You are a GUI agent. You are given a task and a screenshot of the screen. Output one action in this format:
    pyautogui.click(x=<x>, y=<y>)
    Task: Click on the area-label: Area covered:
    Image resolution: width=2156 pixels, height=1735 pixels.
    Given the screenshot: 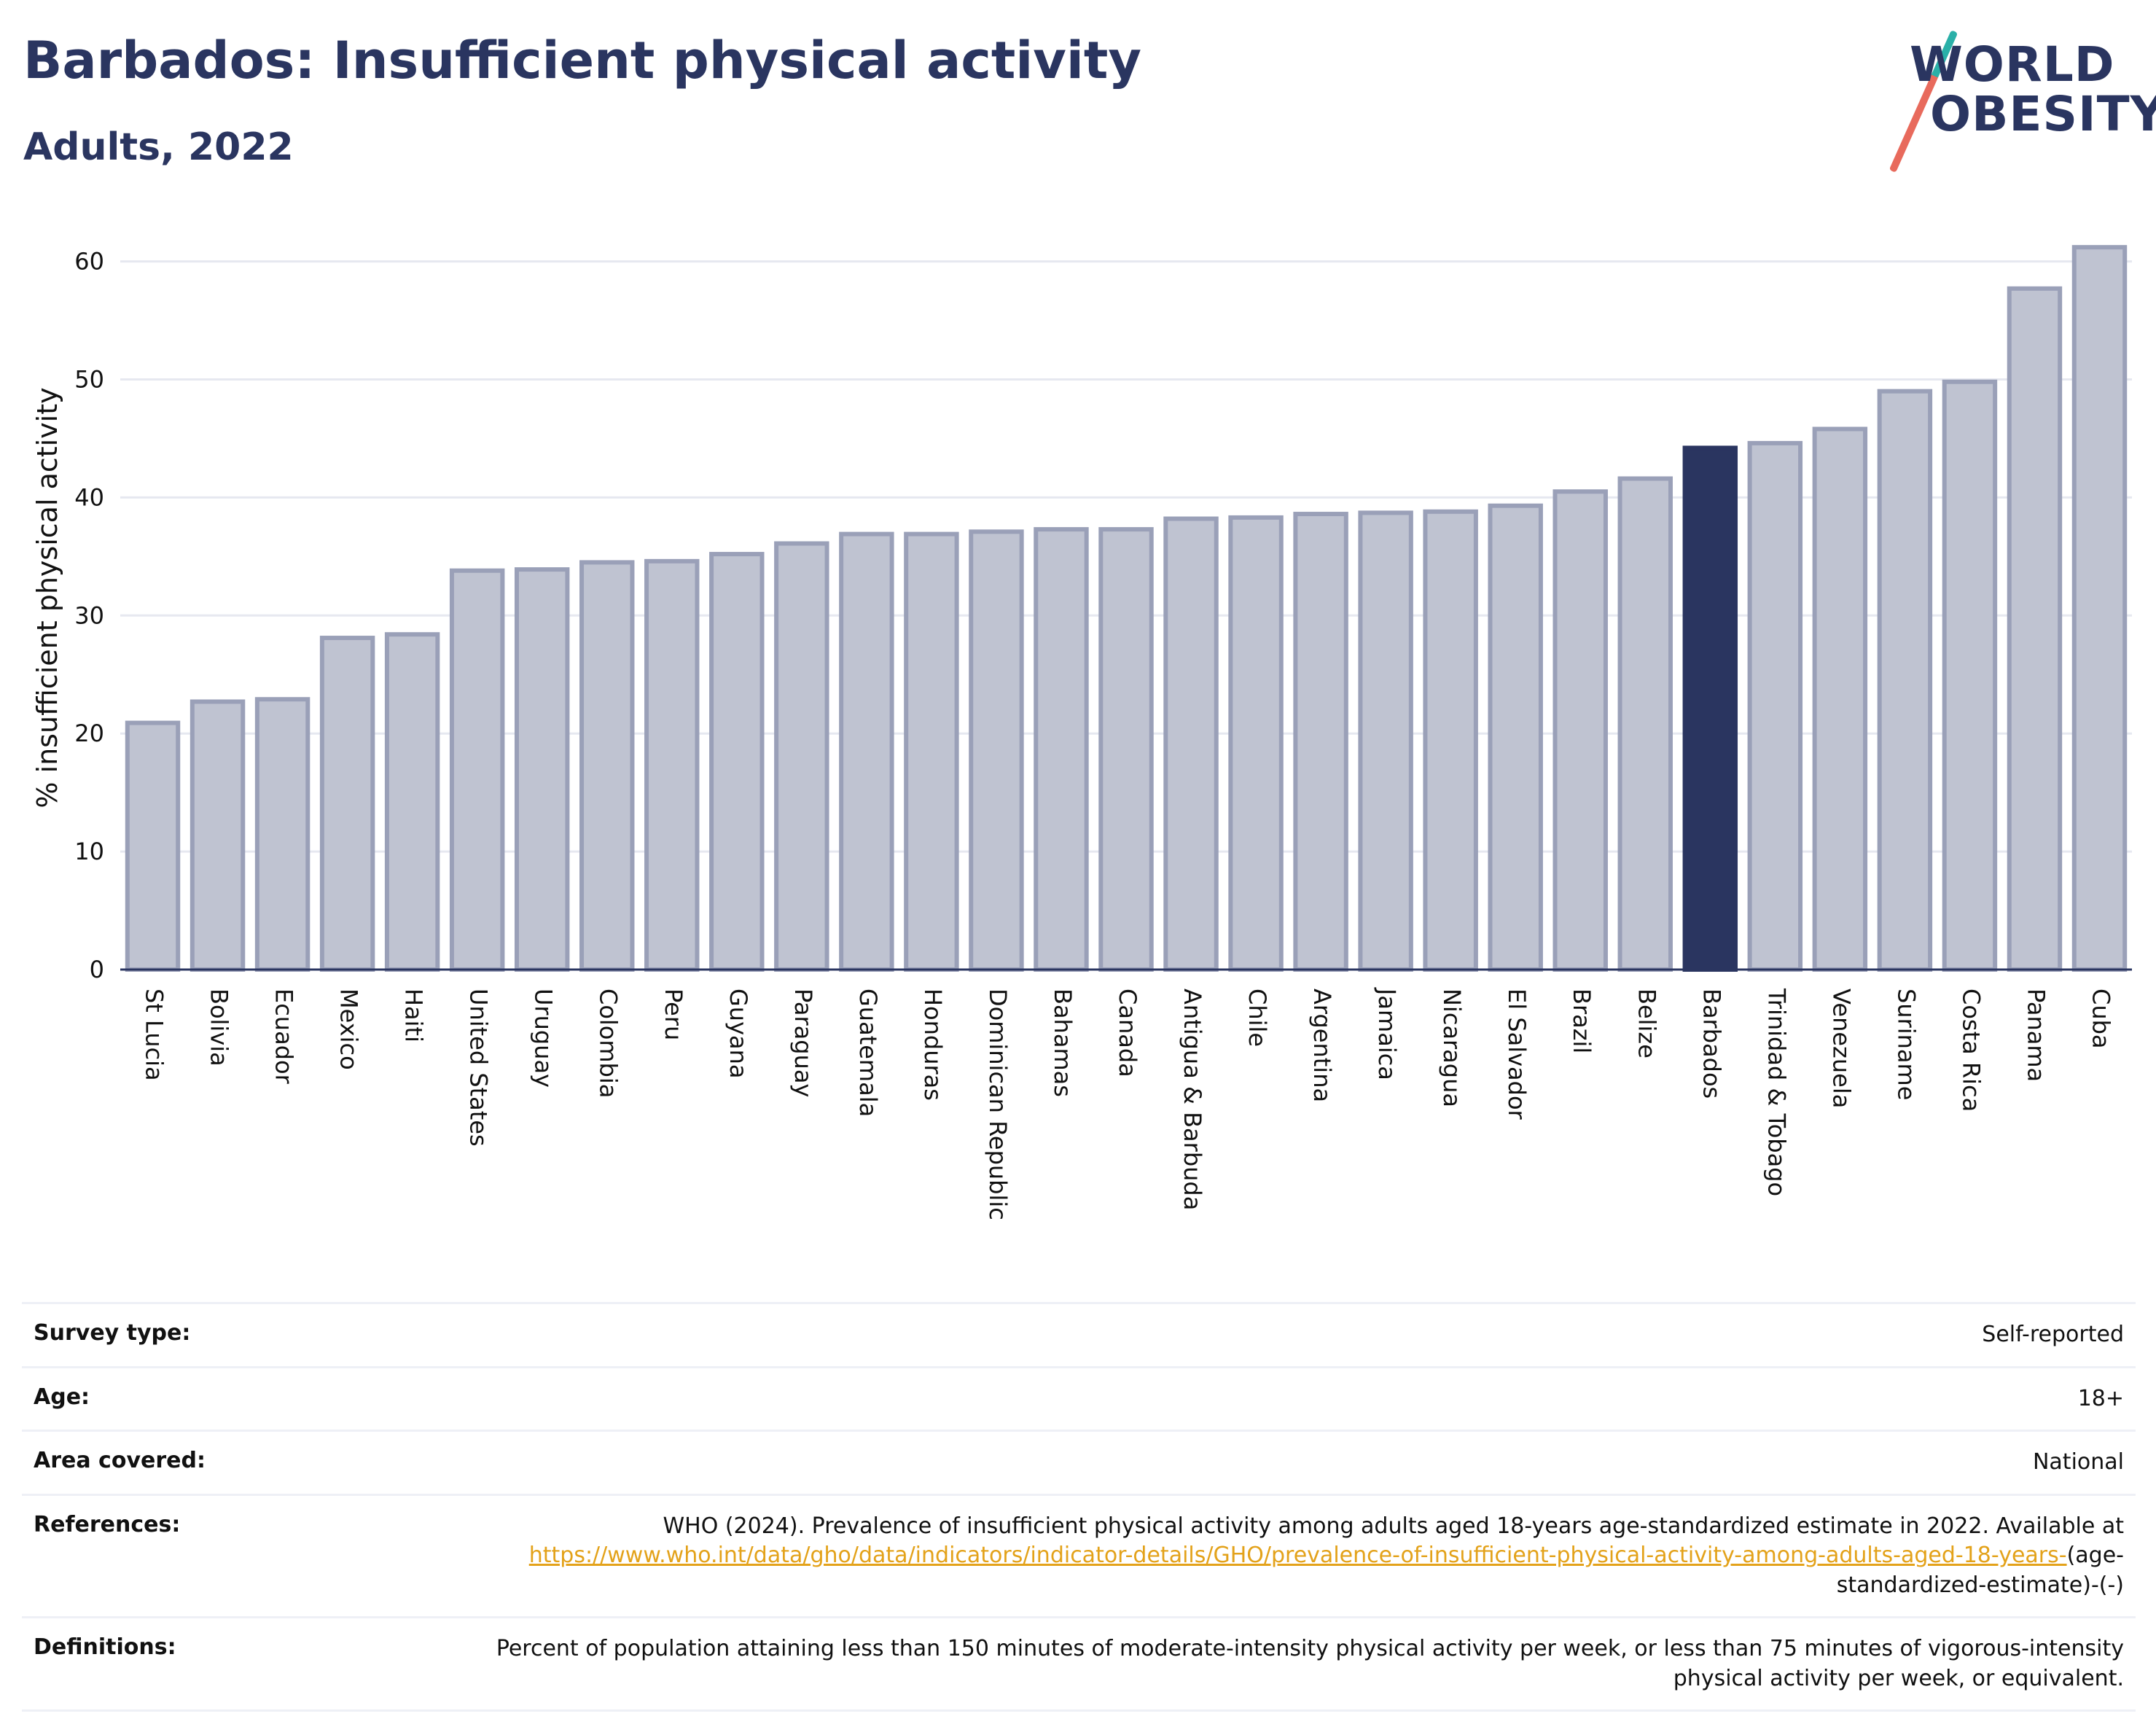 What is the action you would take?
    pyautogui.click(x=120, y=1460)
    